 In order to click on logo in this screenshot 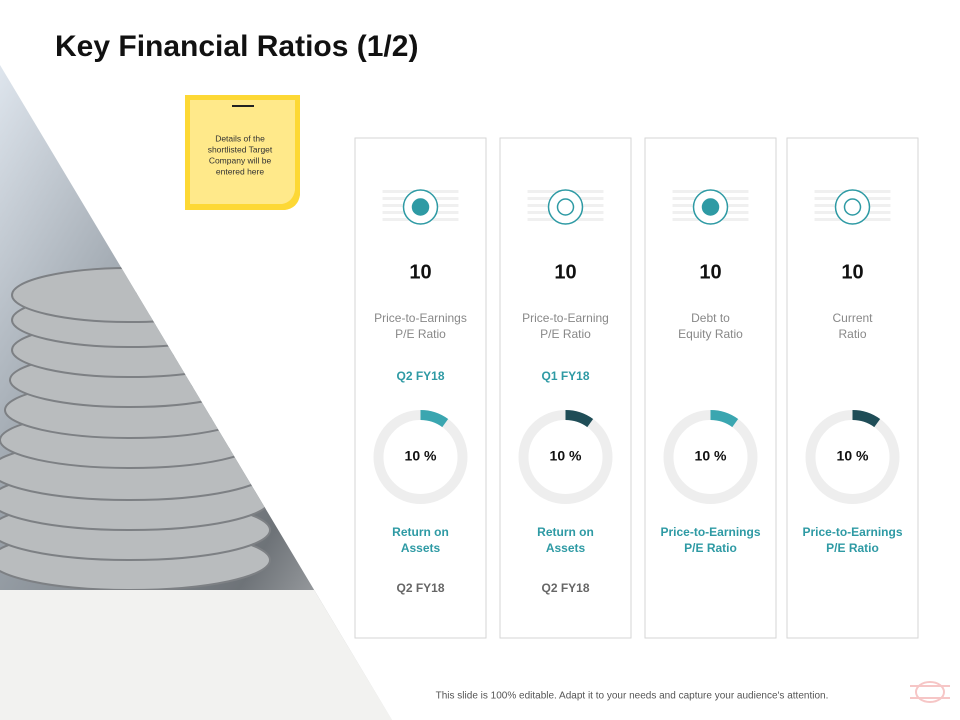, I will do `click(930, 692)`.